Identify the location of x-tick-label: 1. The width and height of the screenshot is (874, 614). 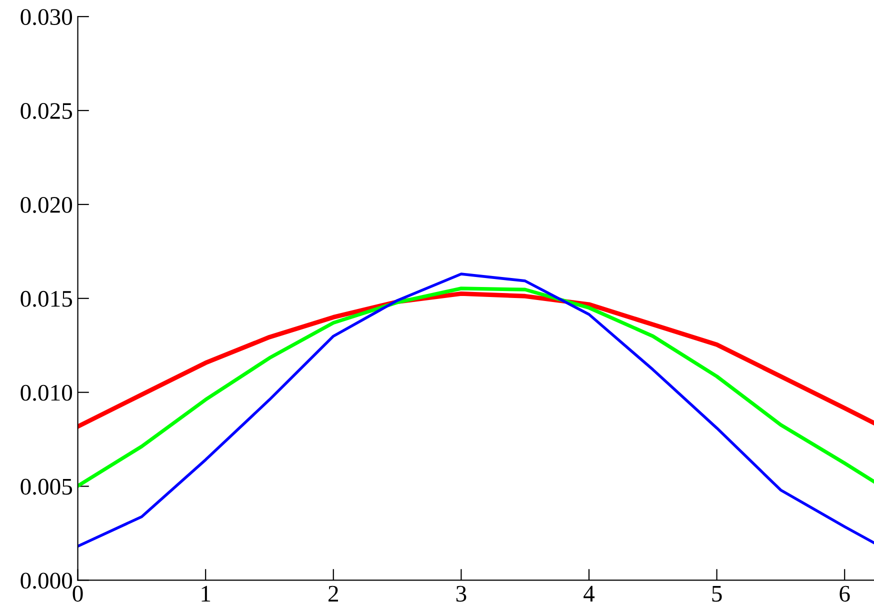
(206, 594).